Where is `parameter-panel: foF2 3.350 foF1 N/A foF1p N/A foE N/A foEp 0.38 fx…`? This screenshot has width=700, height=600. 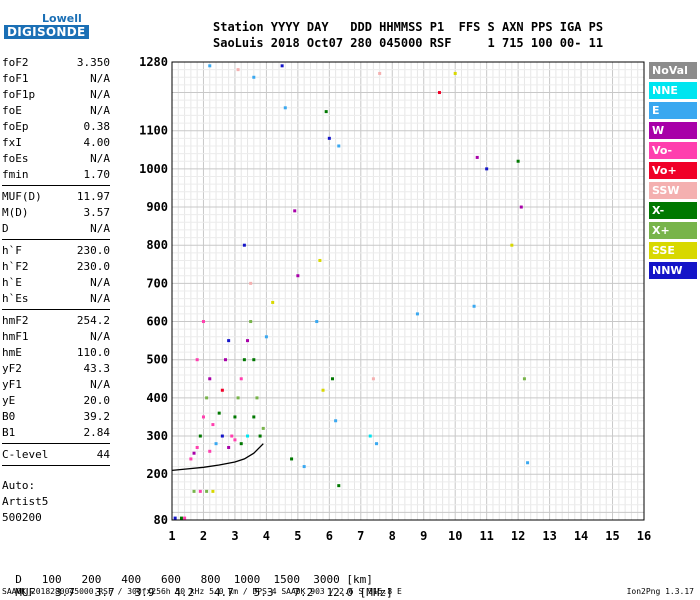 parameter-panel: foF2 3.350 foF1 N/A foF1p N/A foE N/A foEp 0.38 fx… is located at coordinates (56, 262).